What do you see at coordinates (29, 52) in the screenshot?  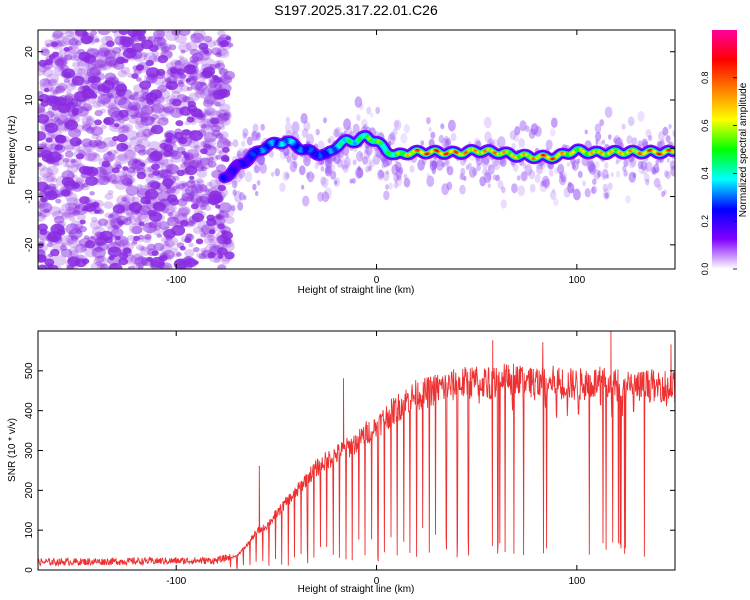 I see `spectrogram-y-tick-label: 20` at bounding box center [29, 52].